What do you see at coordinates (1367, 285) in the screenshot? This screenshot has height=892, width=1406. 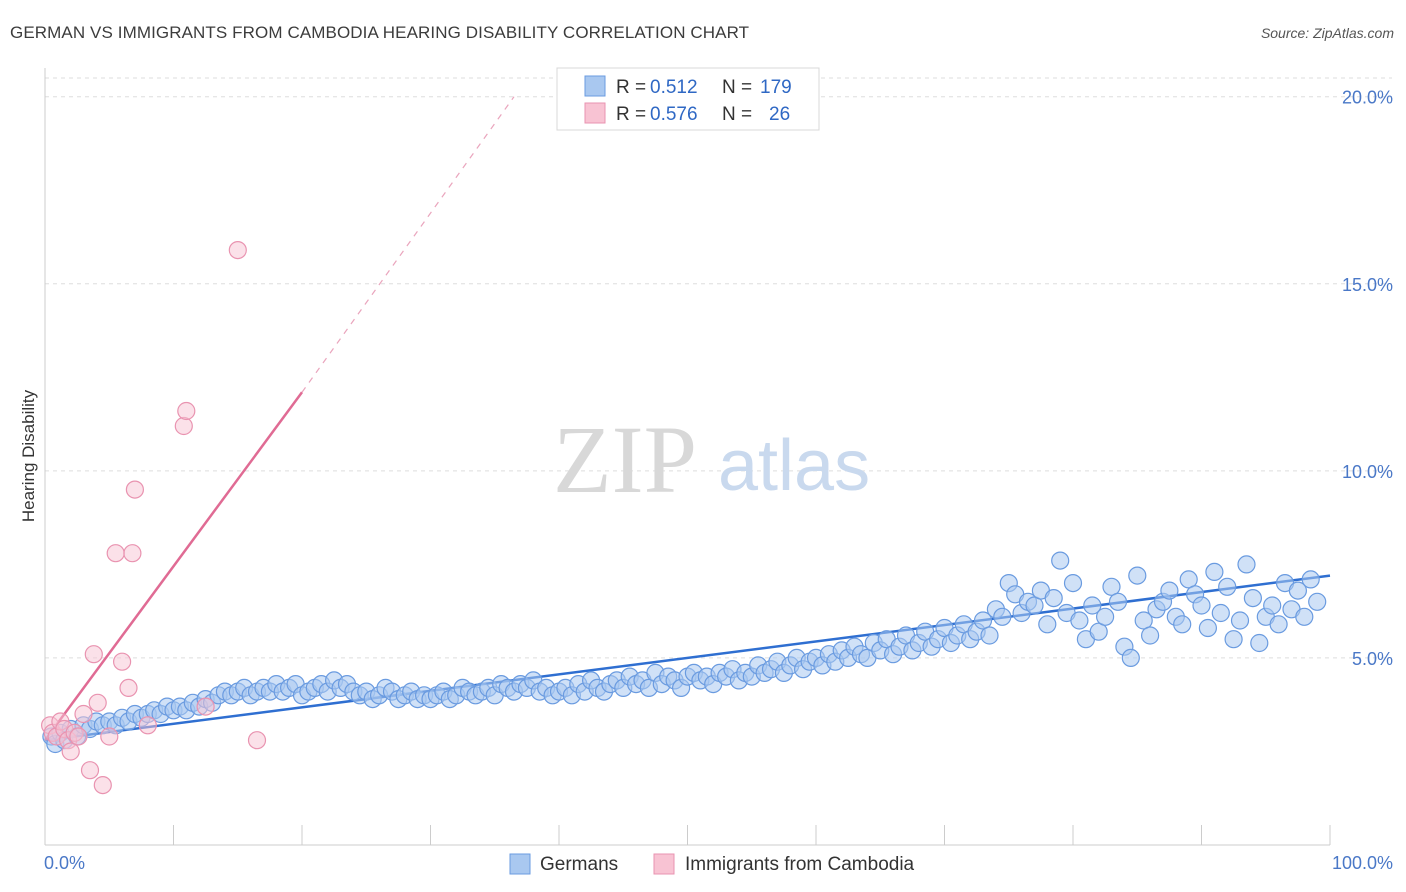 I see `y-tick-label: 15.0%` at bounding box center [1367, 285].